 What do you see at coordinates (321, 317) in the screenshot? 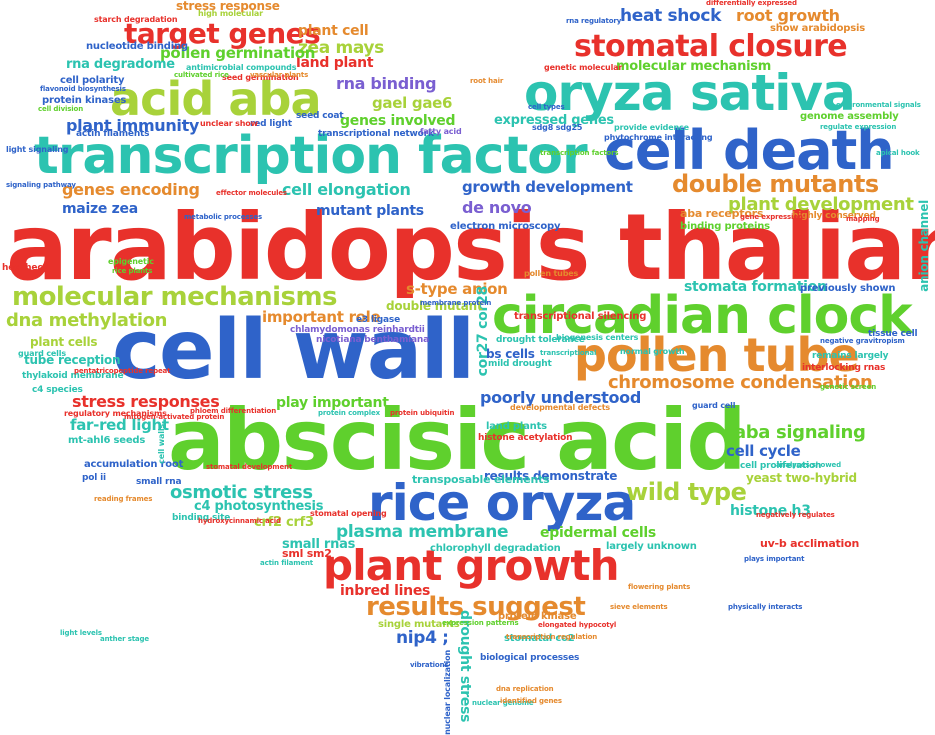
I see `word: important role` at bounding box center [321, 317].